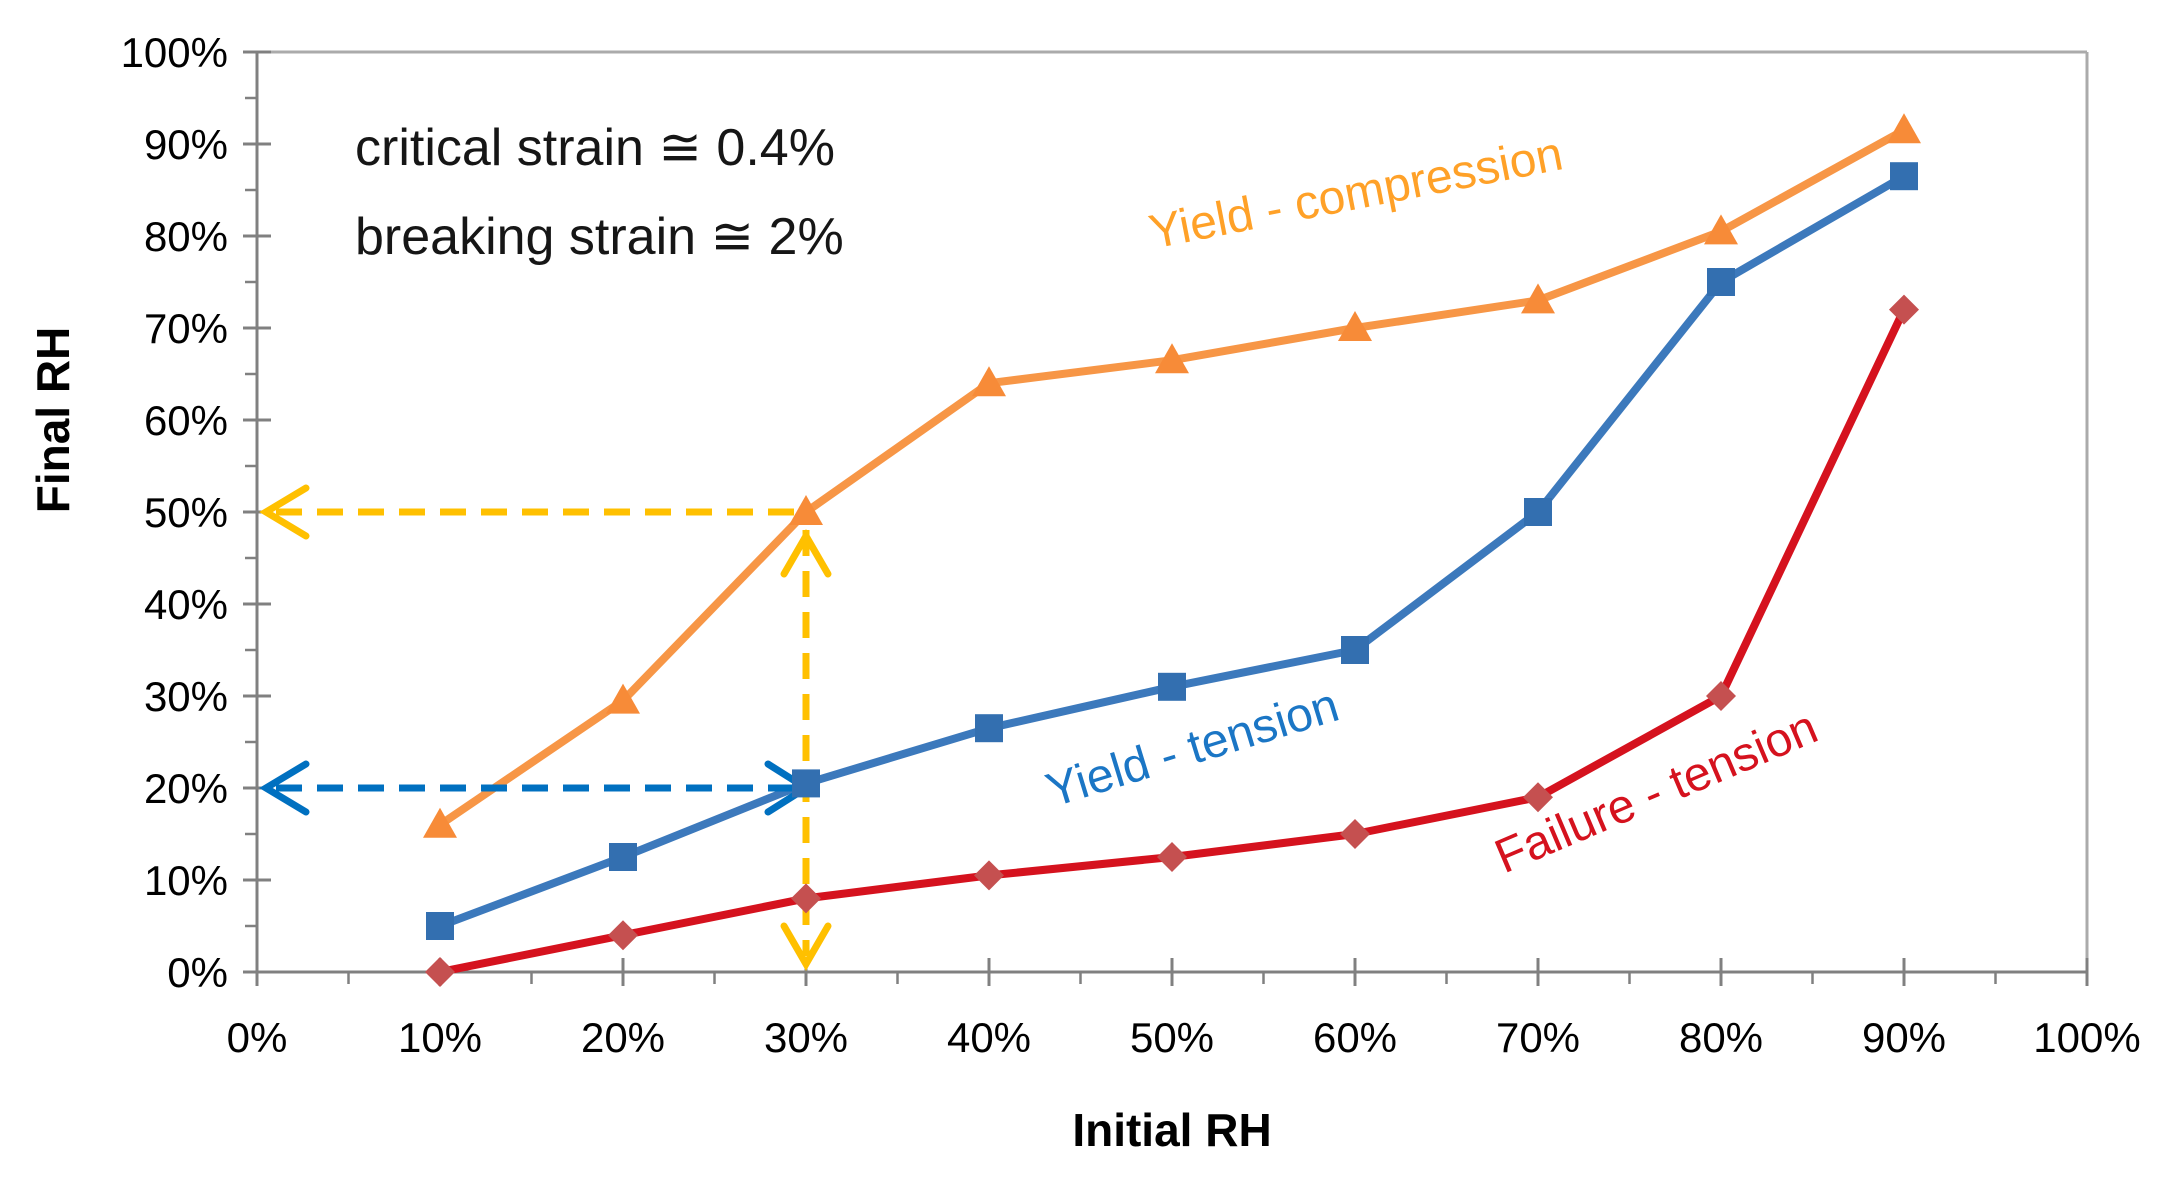 The height and width of the screenshot is (1190, 2171). What do you see at coordinates (186, 512) in the screenshot?
I see `y-tick-label: 50%` at bounding box center [186, 512].